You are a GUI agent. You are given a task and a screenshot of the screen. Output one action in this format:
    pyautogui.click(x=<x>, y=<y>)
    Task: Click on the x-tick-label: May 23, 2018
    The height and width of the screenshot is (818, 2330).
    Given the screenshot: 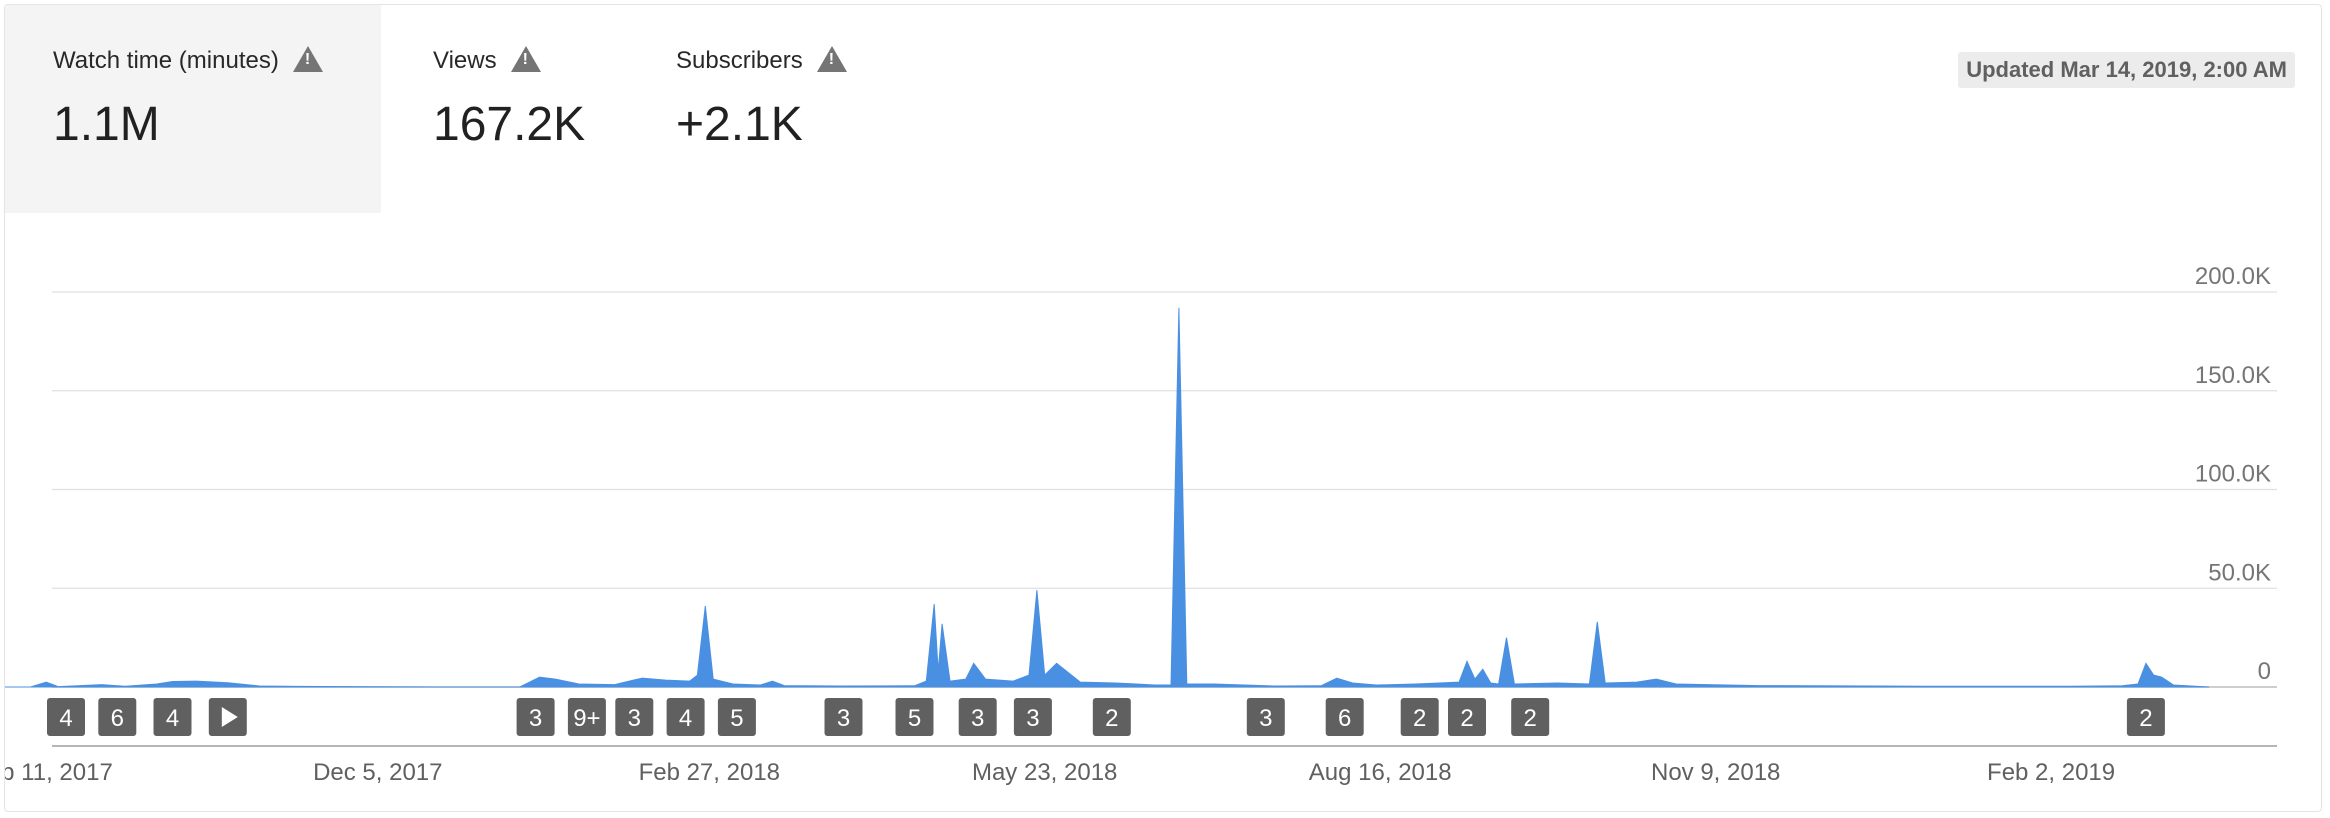 What is the action you would take?
    pyautogui.click(x=1044, y=772)
    